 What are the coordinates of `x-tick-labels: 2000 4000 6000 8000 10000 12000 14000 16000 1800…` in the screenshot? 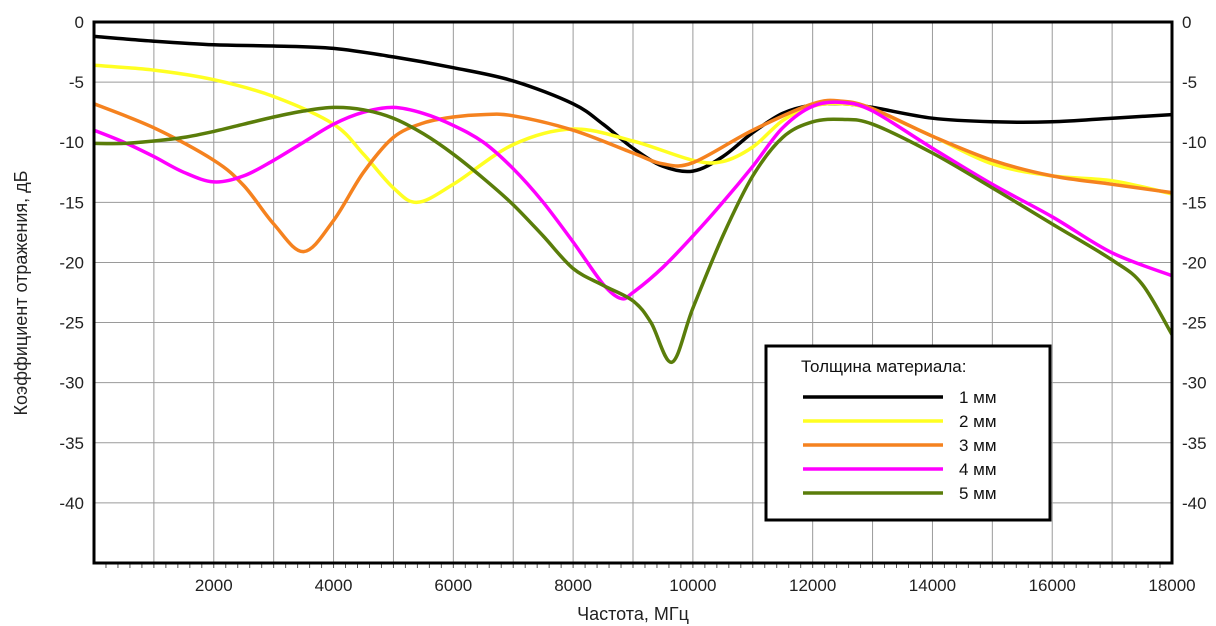 It's located at (695, 585).